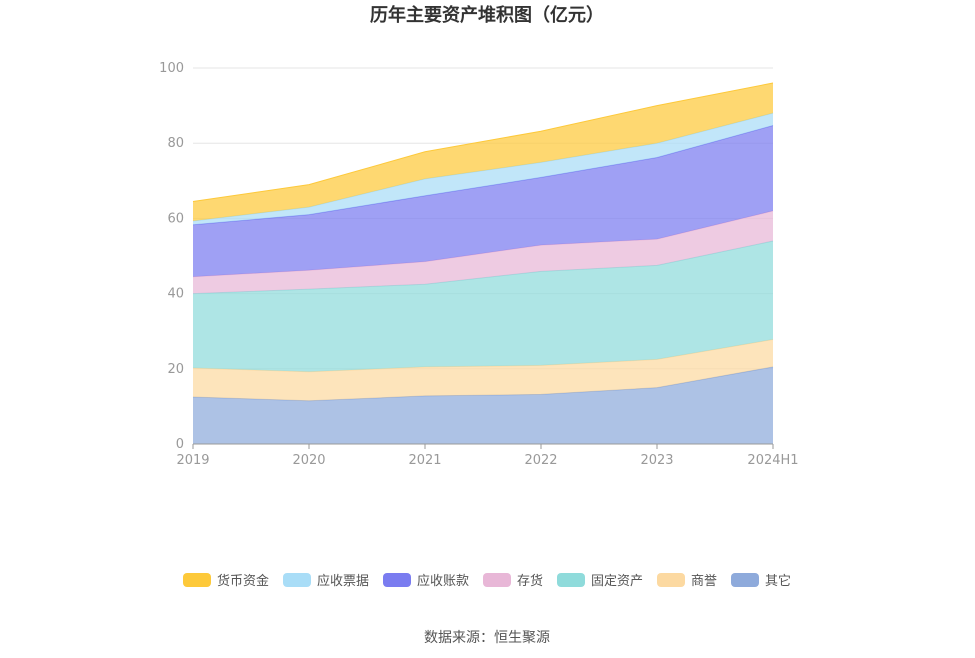  What do you see at coordinates (192, 460) in the screenshot?
I see `x-tick-label: 2019` at bounding box center [192, 460].